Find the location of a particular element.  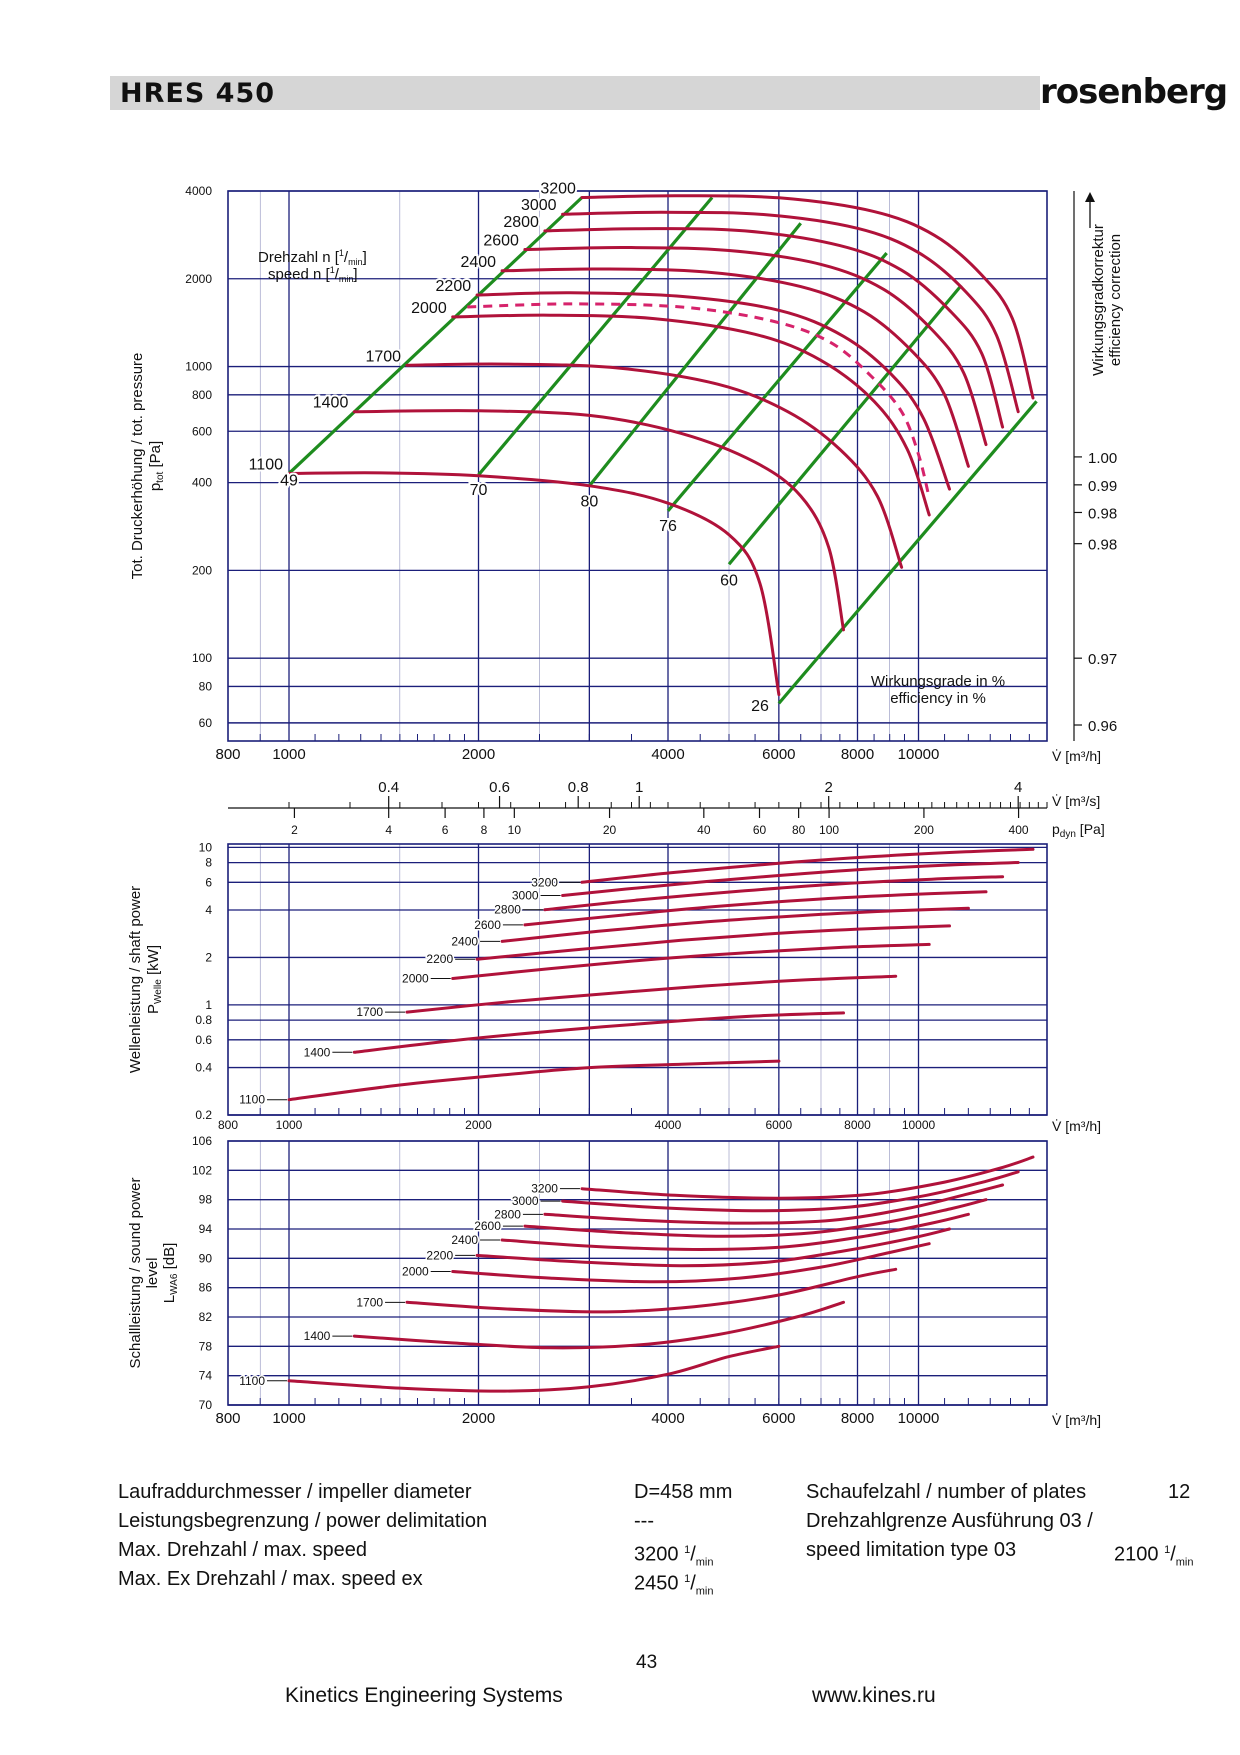

pdyn-tick-label: 10 is located at coordinates (515, 830).